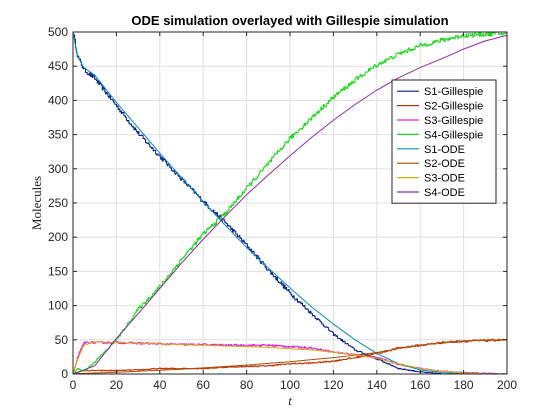 The width and height of the screenshot is (560, 420). What do you see at coordinates (58, 237) in the screenshot?
I see `y-tick-label: 200` at bounding box center [58, 237].